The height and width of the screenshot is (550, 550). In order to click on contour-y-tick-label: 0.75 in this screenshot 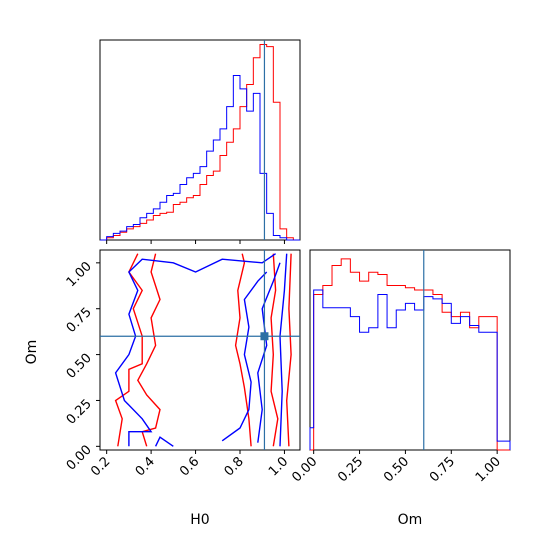, I will do `click(79, 320)`.